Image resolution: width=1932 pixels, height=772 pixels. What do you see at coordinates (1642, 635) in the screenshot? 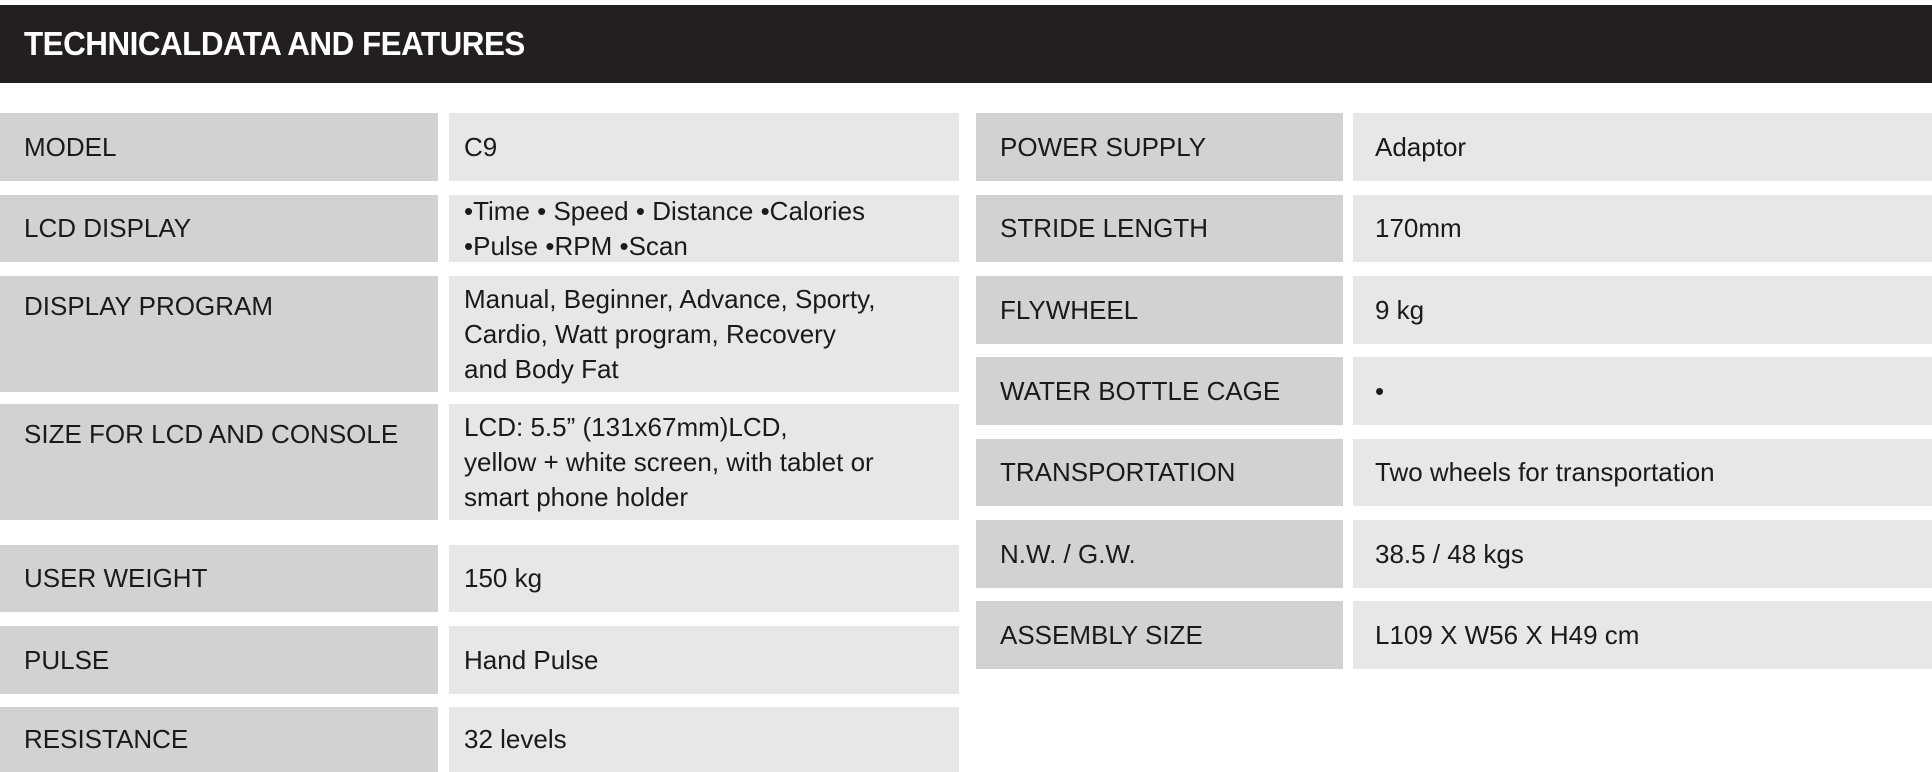
I see `spec-value-assembly-size: L109 X W56 X H49 cm` at bounding box center [1642, 635].